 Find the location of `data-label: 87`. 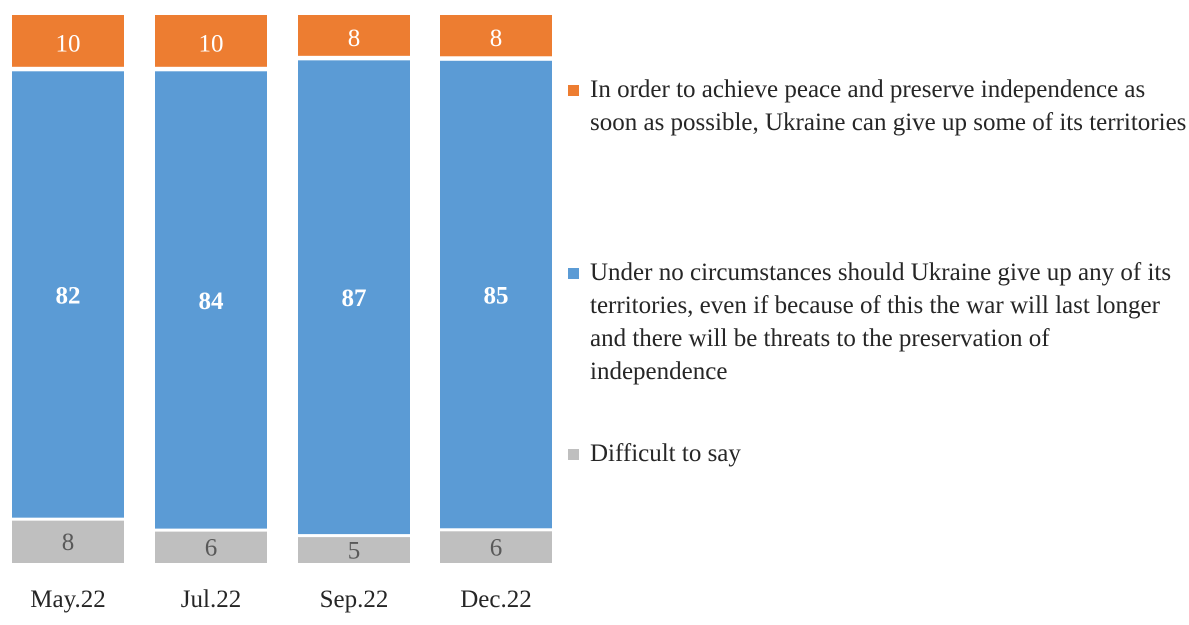

data-label: 87 is located at coordinates (354, 298).